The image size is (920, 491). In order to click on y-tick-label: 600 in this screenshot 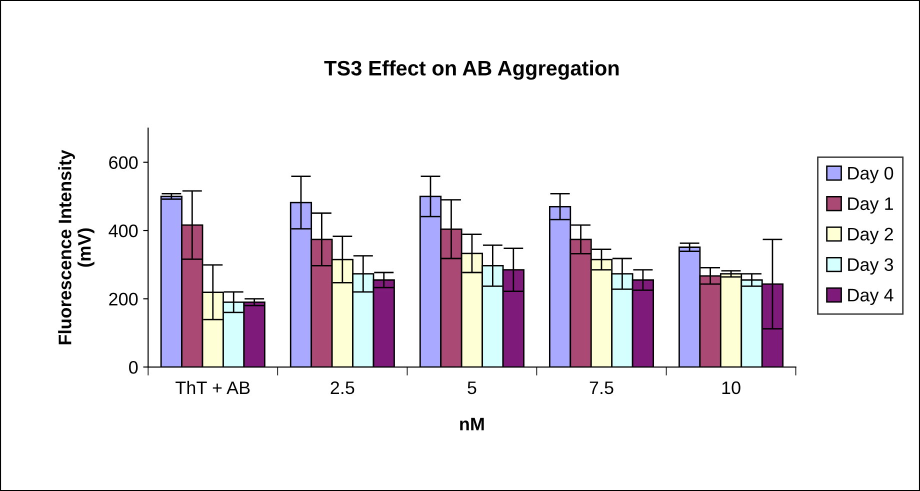, I will do `click(123, 162)`.